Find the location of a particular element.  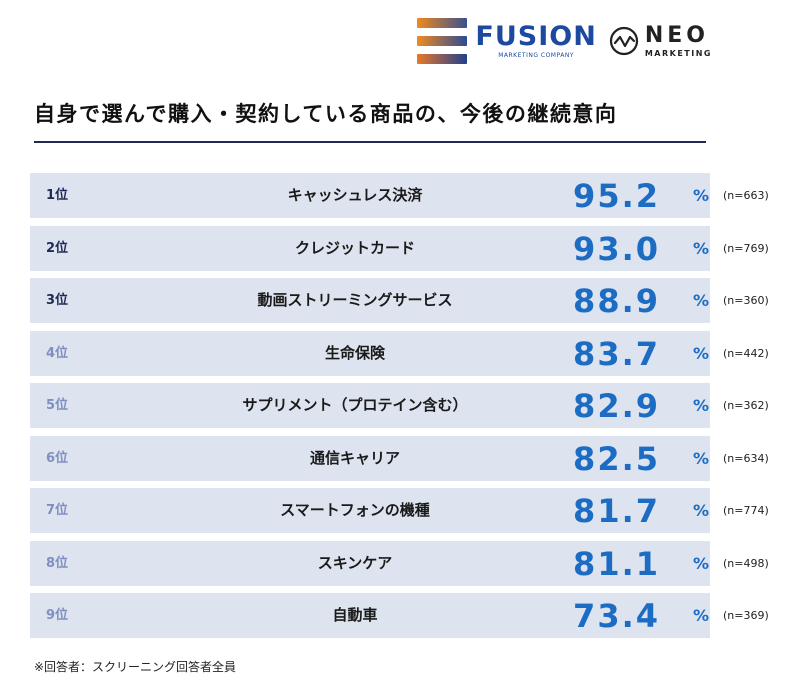

neo-wave-icon is located at coordinates (623, 41).